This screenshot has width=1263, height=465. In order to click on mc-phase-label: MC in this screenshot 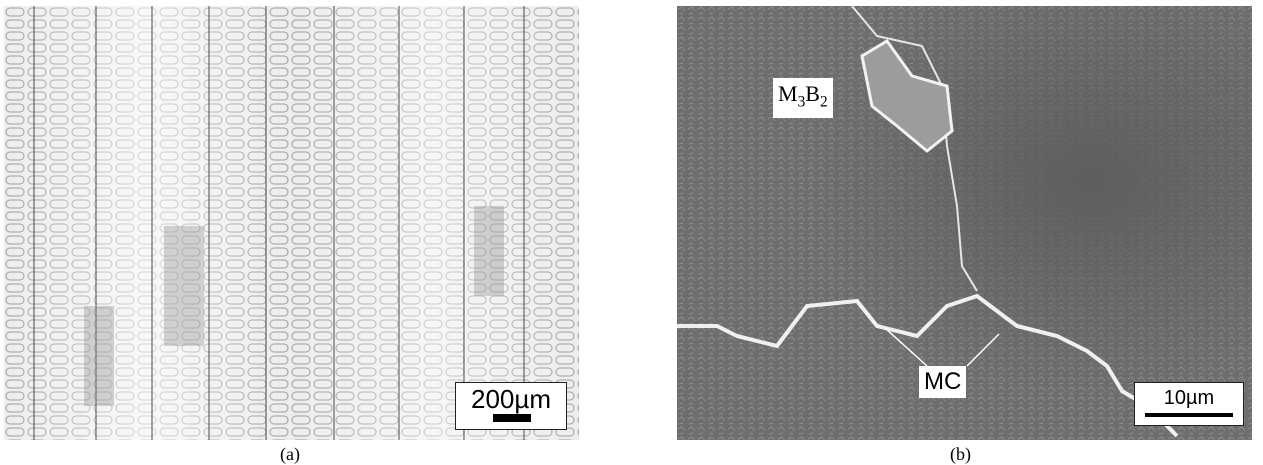, I will do `click(943, 382)`.